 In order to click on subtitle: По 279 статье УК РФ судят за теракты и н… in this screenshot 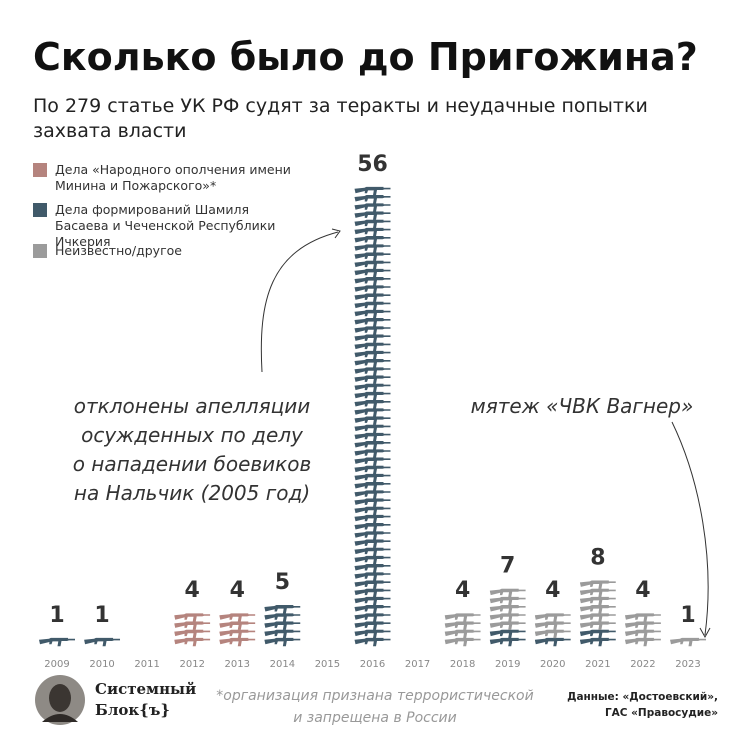, I will do `click(340, 106)`.